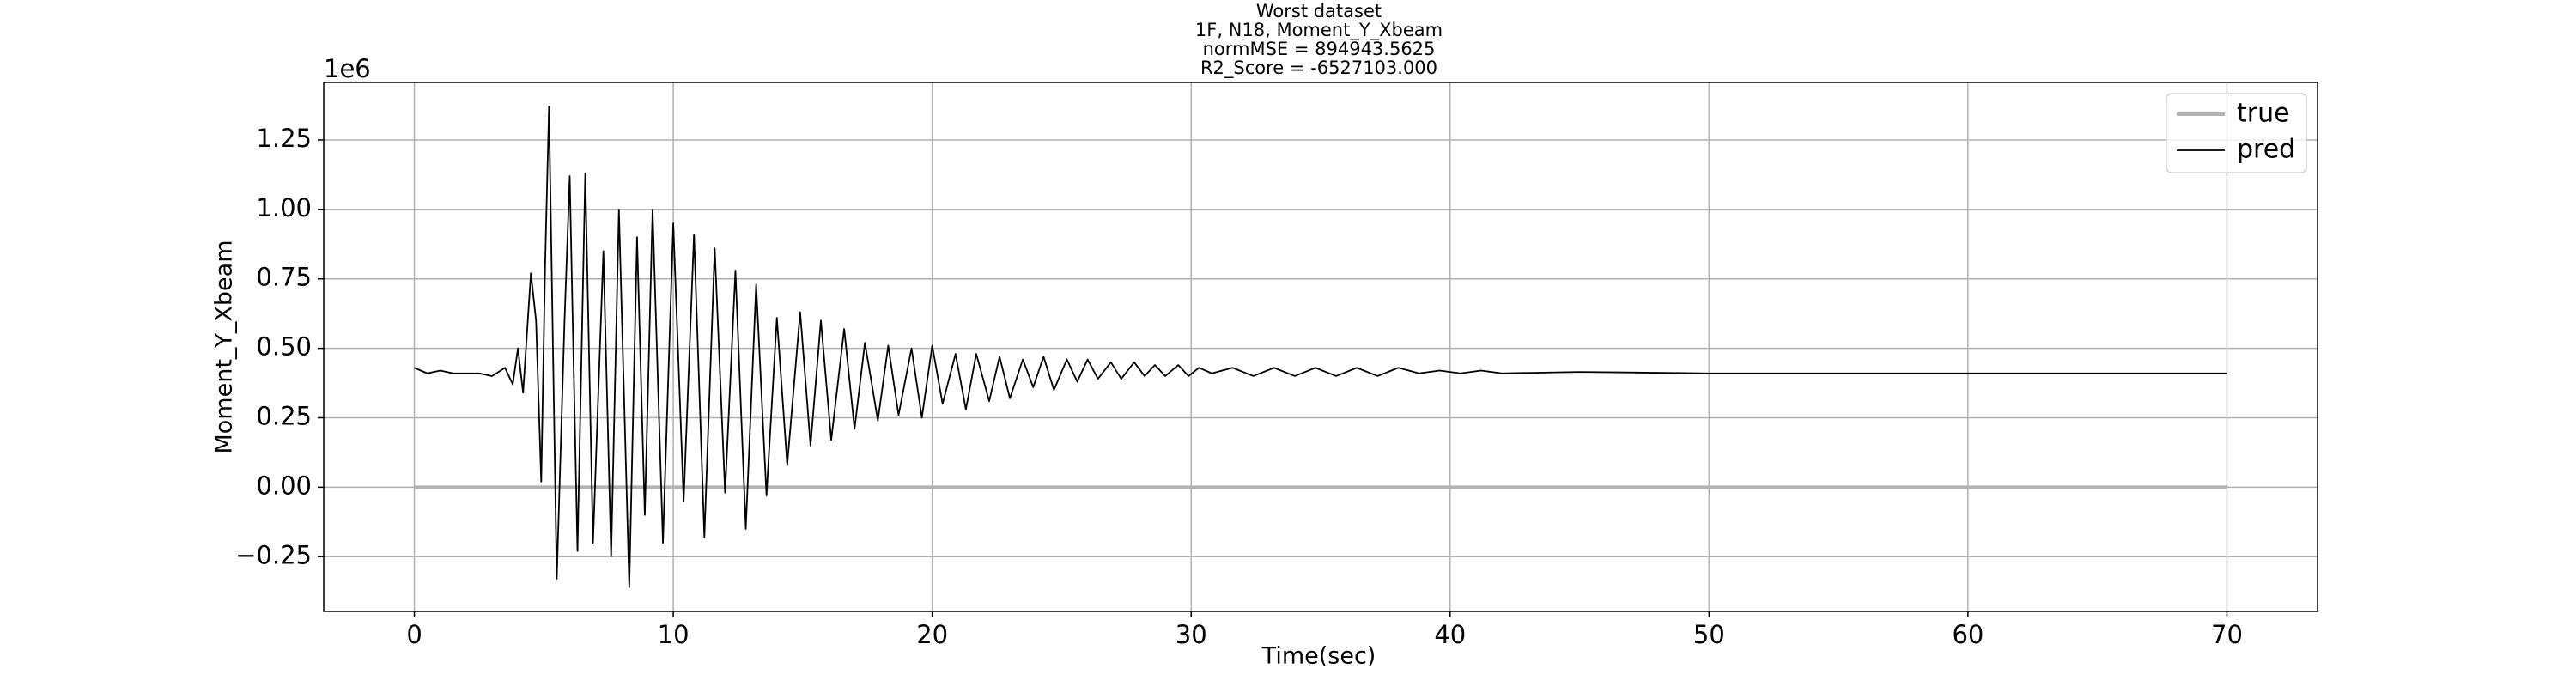 Image resolution: width=2576 pixels, height=687 pixels. What do you see at coordinates (2263, 114) in the screenshot?
I see `legend-label: true` at bounding box center [2263, 114].